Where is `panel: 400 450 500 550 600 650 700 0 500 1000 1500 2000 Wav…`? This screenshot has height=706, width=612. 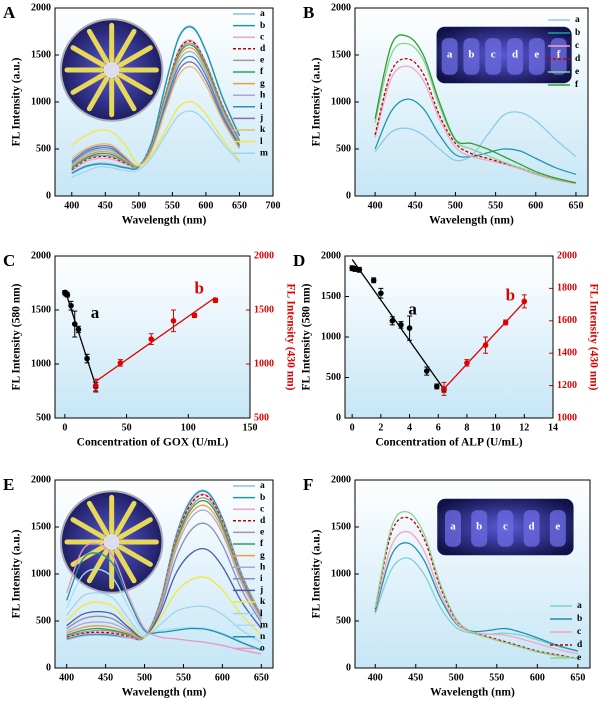 panel: 400 450 500 550 600 650 700 0 500 1000 1500 2000 Wav… is located at coordinates (142, 114).